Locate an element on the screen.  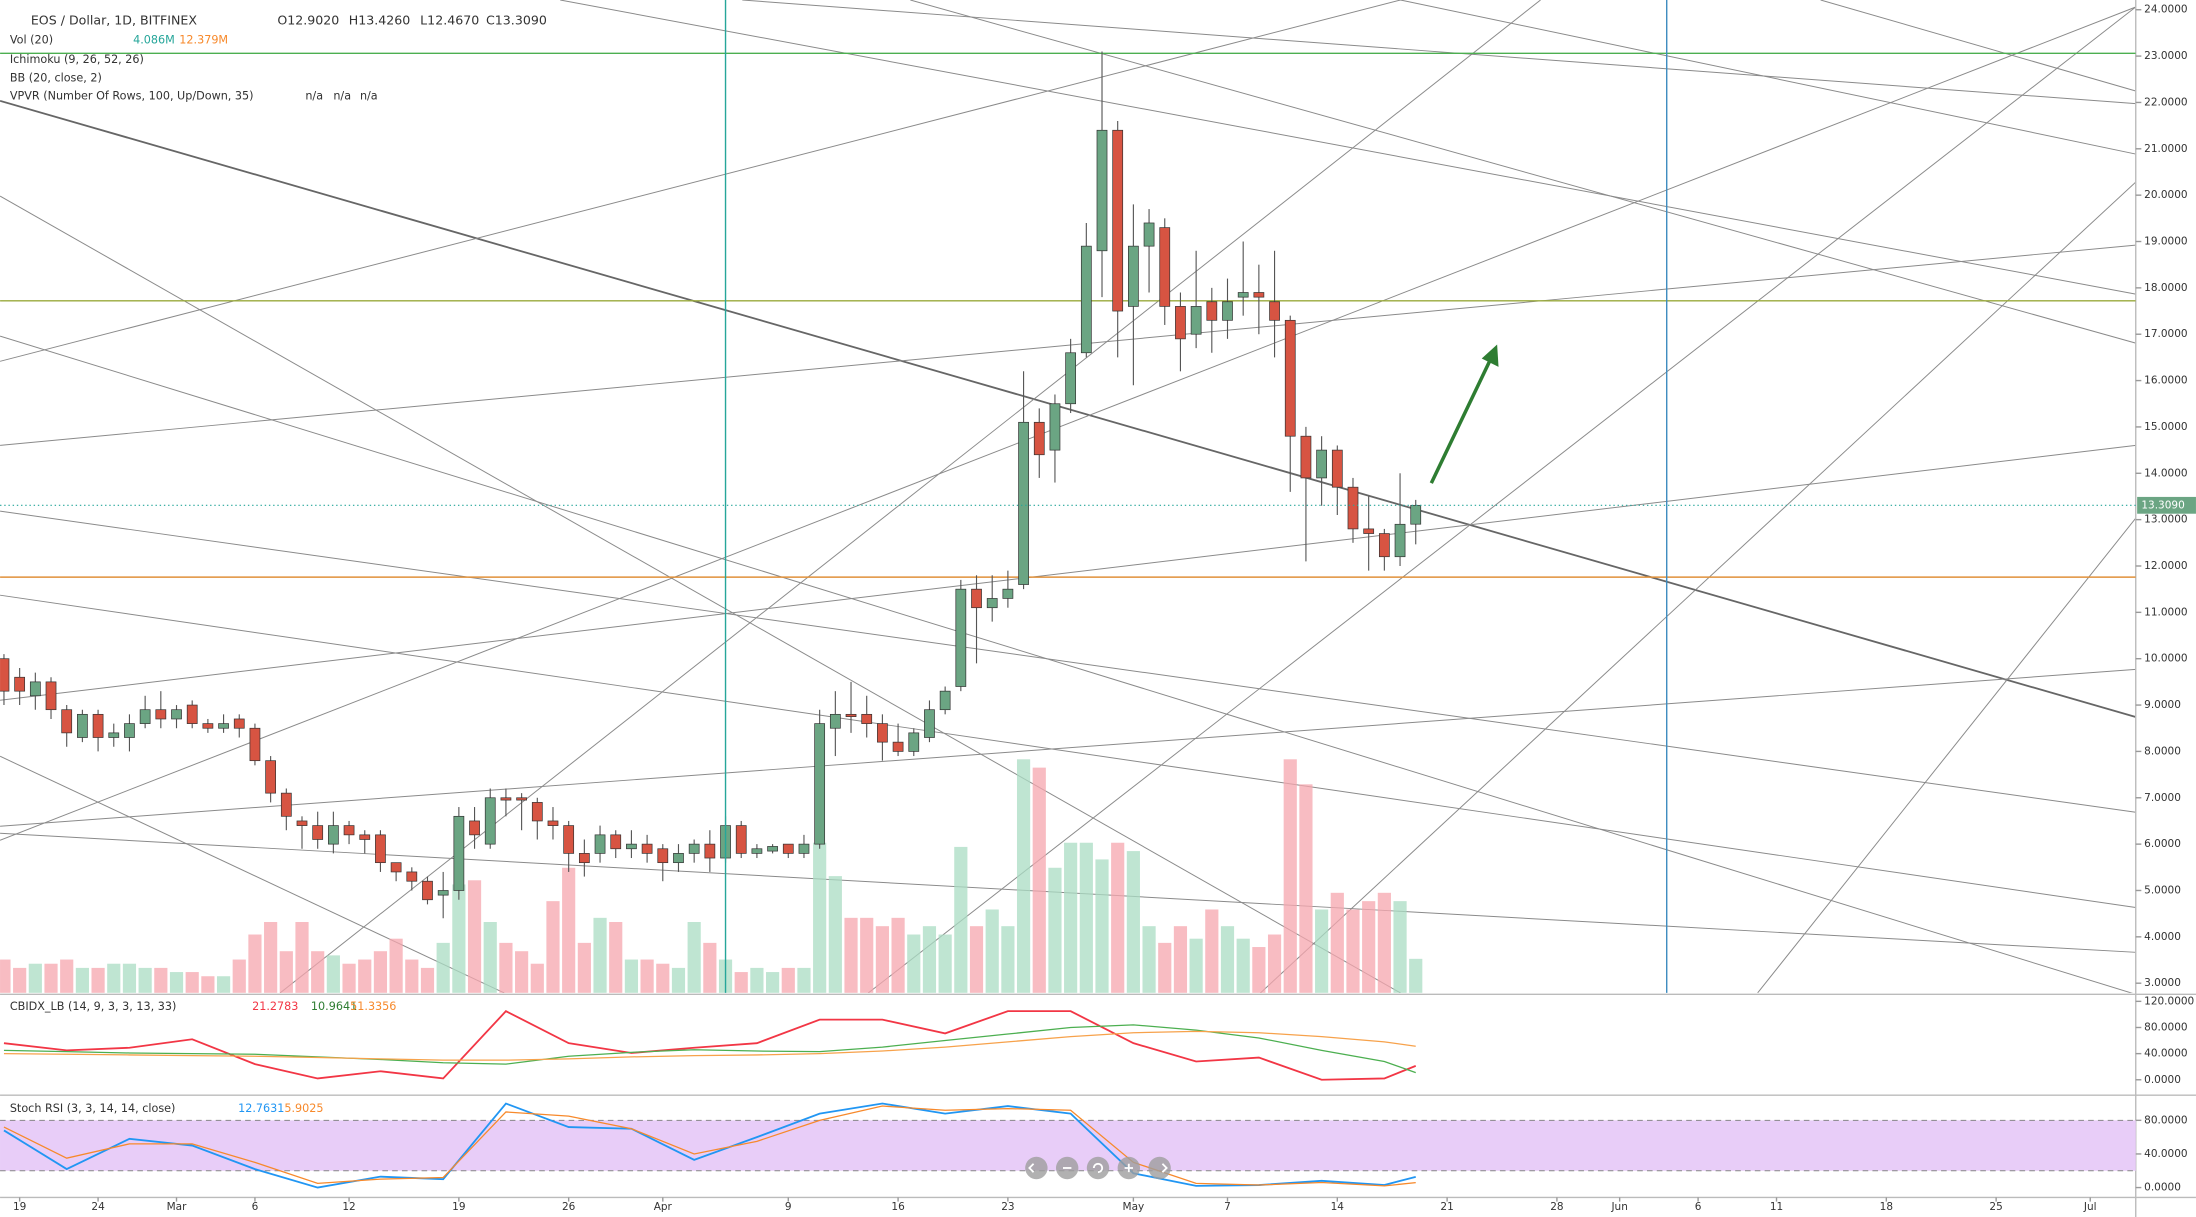
x-tick-label: 11 is located at coordinates (1776, 1207).